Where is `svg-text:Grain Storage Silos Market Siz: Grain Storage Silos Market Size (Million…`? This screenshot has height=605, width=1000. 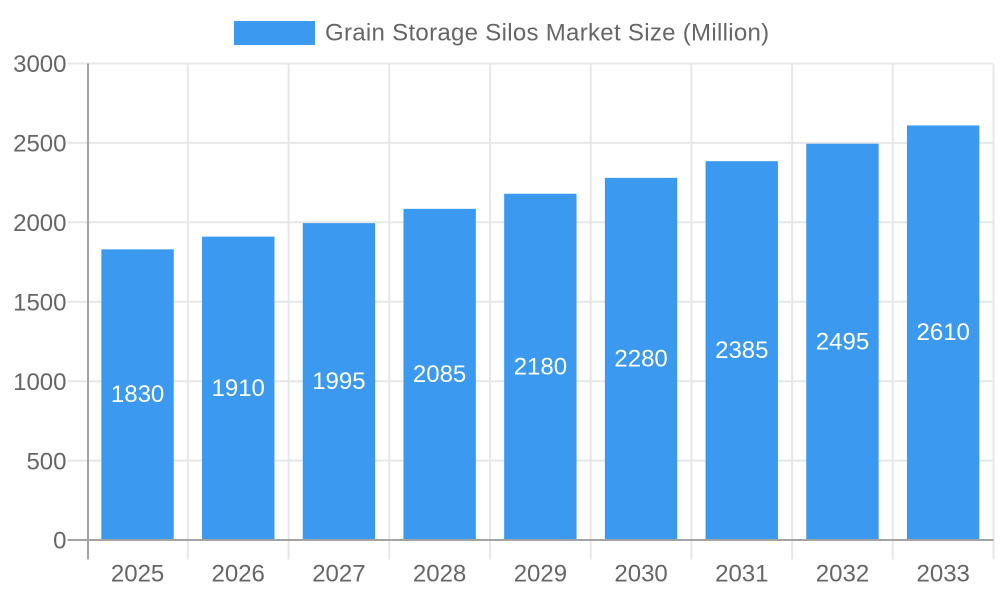
svg-text:Grain Storage Silos Market Siz: Grain Storage Silos Market Size (Million… is located at coordinates (547, 33).